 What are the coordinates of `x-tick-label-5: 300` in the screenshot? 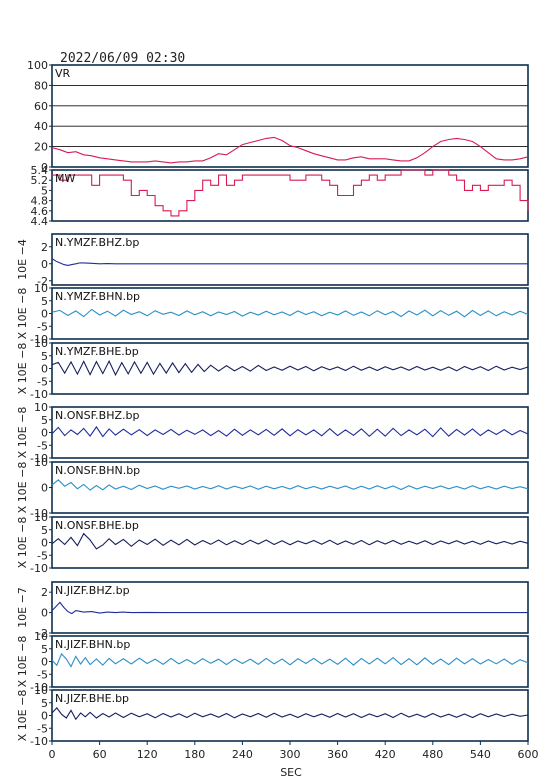 It's located at (290, 754).